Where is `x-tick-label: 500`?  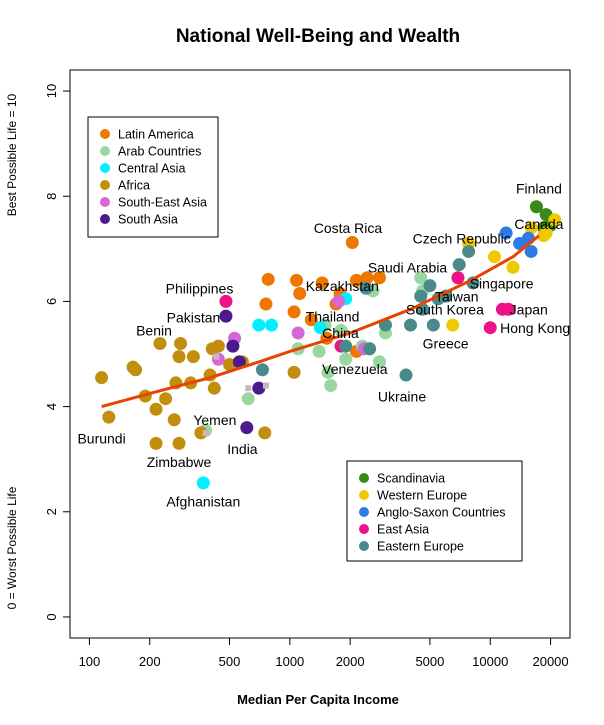 x-tick-label: 500 is located at coordinates (230, 661).